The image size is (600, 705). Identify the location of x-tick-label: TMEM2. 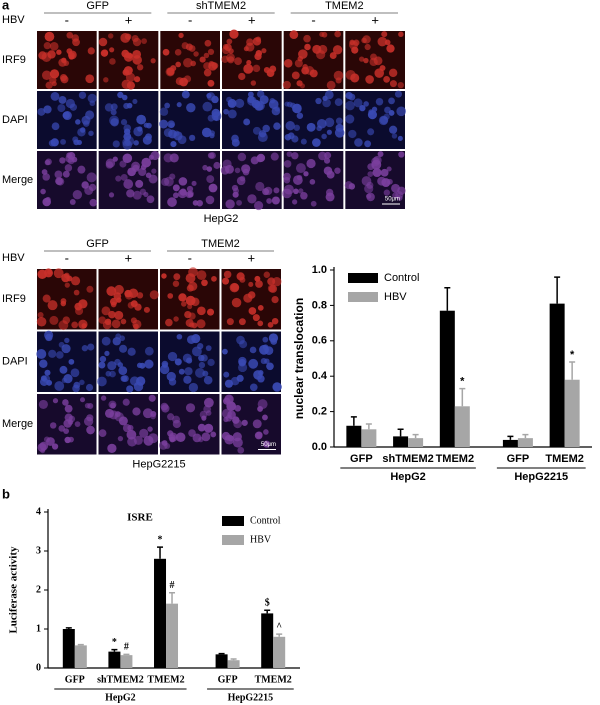
(564, 459).